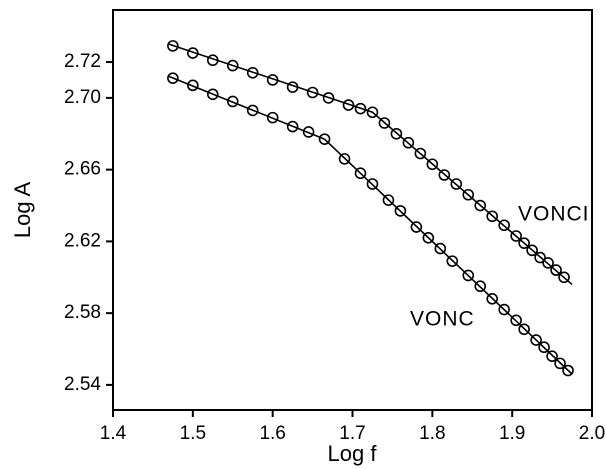 This screenshot has height=469, width=606. Describe the element at coordinates (554, 214) in the screenshot. I see `series-label: VONCI` at that location.